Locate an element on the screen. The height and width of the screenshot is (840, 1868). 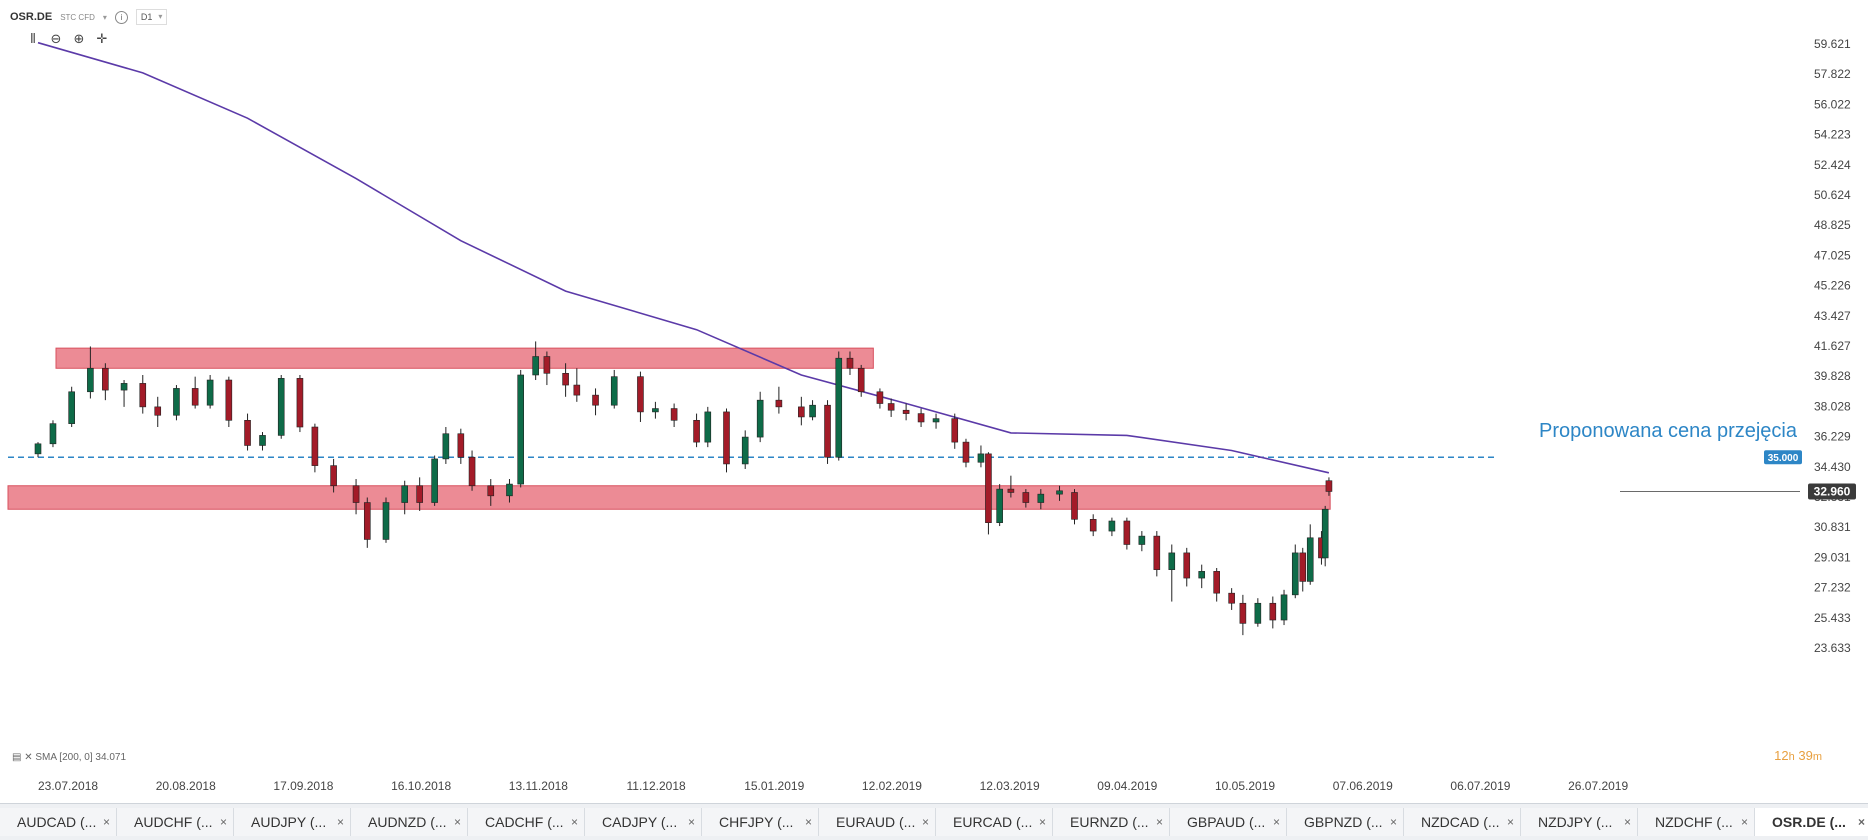
x-tick-label: 13.11.2018 is located at coordinates (538, 786).